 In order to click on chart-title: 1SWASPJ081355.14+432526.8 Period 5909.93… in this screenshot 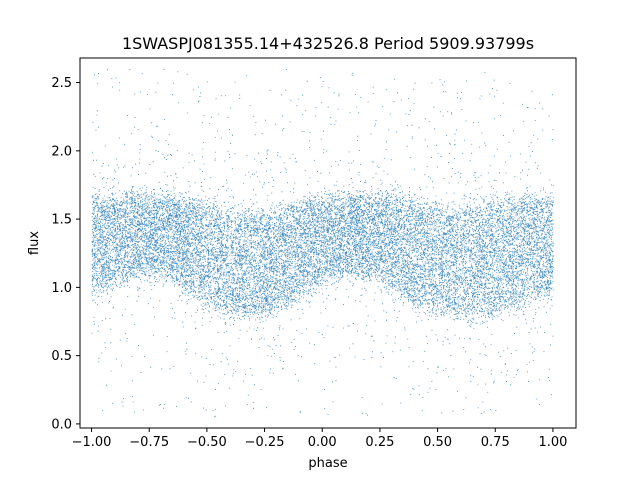, I will do `click(328, 43)`.